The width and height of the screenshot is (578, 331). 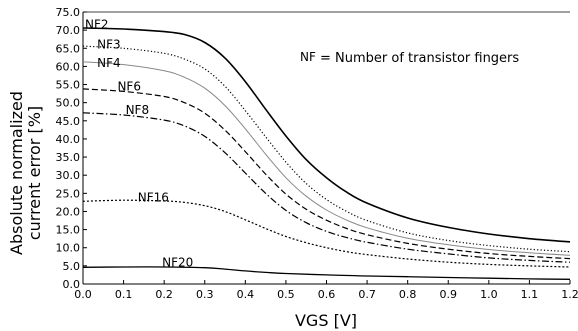 I want to click on legend-description: = Number of transistor fingers, so click(x=419, y=58).